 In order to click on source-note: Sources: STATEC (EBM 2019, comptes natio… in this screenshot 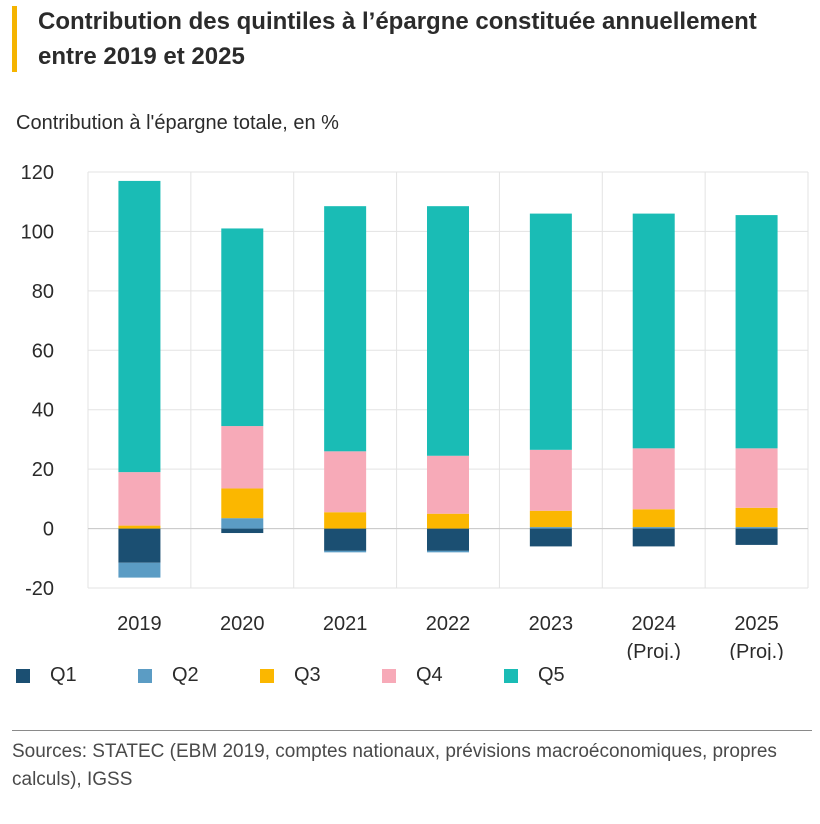, I will do `click(394, 765)`.